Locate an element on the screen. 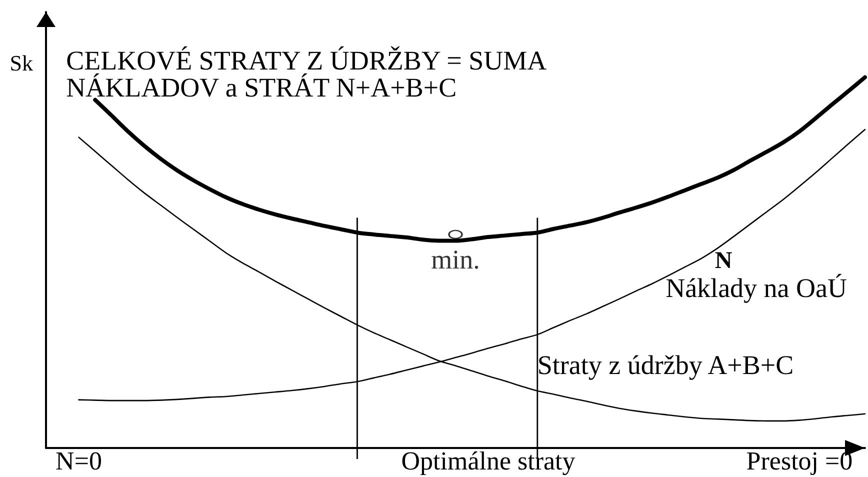 The image size is (868, 477). y-axis-title: Sk is located at coordinates (21, 63).